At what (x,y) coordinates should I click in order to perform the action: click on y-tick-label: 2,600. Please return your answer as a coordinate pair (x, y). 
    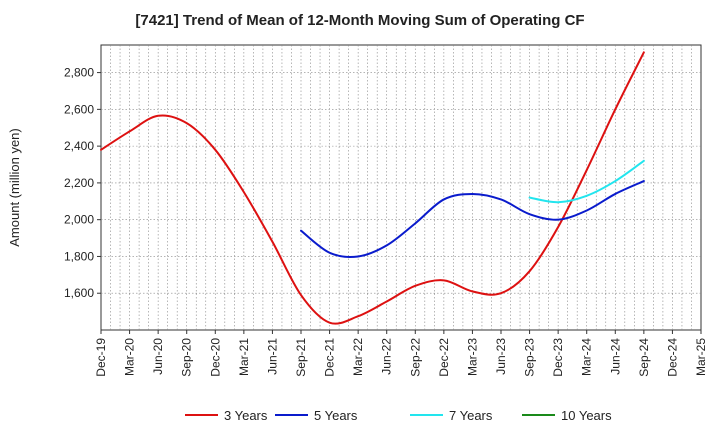
    Looking at the image, I should click on (79, 109).